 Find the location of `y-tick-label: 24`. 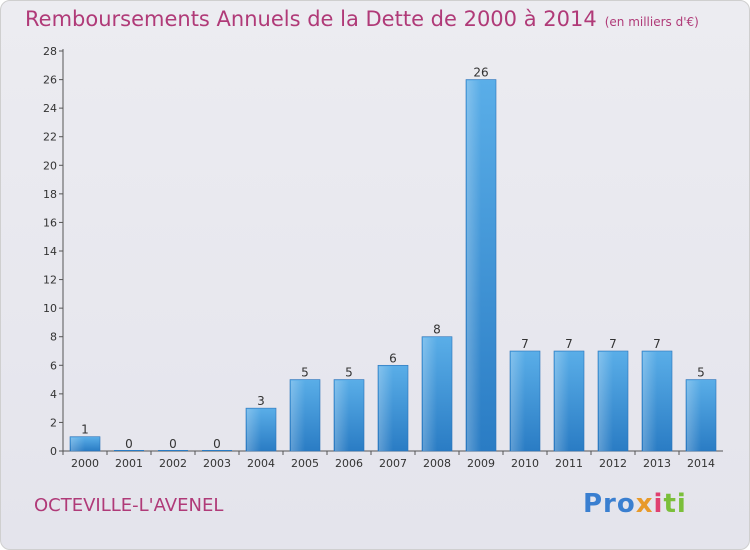

y-tick-label: 24 is located at coordinates (50, 108).